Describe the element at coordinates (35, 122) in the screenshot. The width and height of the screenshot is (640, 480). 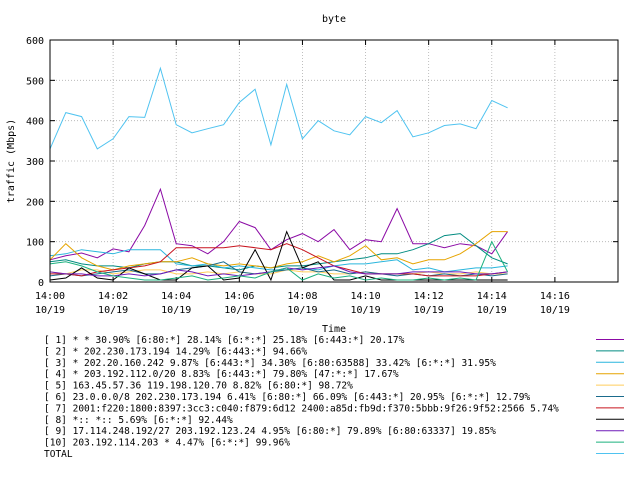
I see `y-tick-label: 400` at that location.